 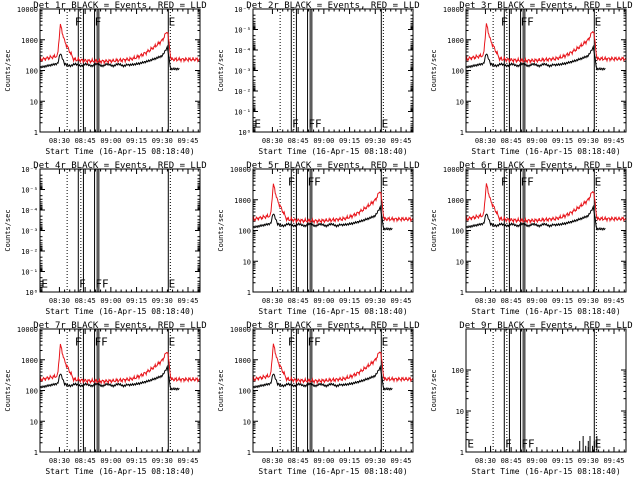 What do you see at coordinates (242, 92) in the screenshot?
I see `y-tick-label: 10⁻²` at bounding box center [242, 92].